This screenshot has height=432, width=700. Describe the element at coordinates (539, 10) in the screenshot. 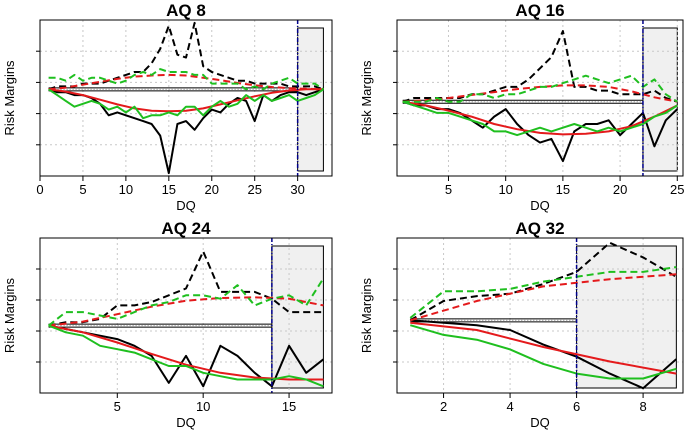

I see `panel-title: AQ 16` at that location.